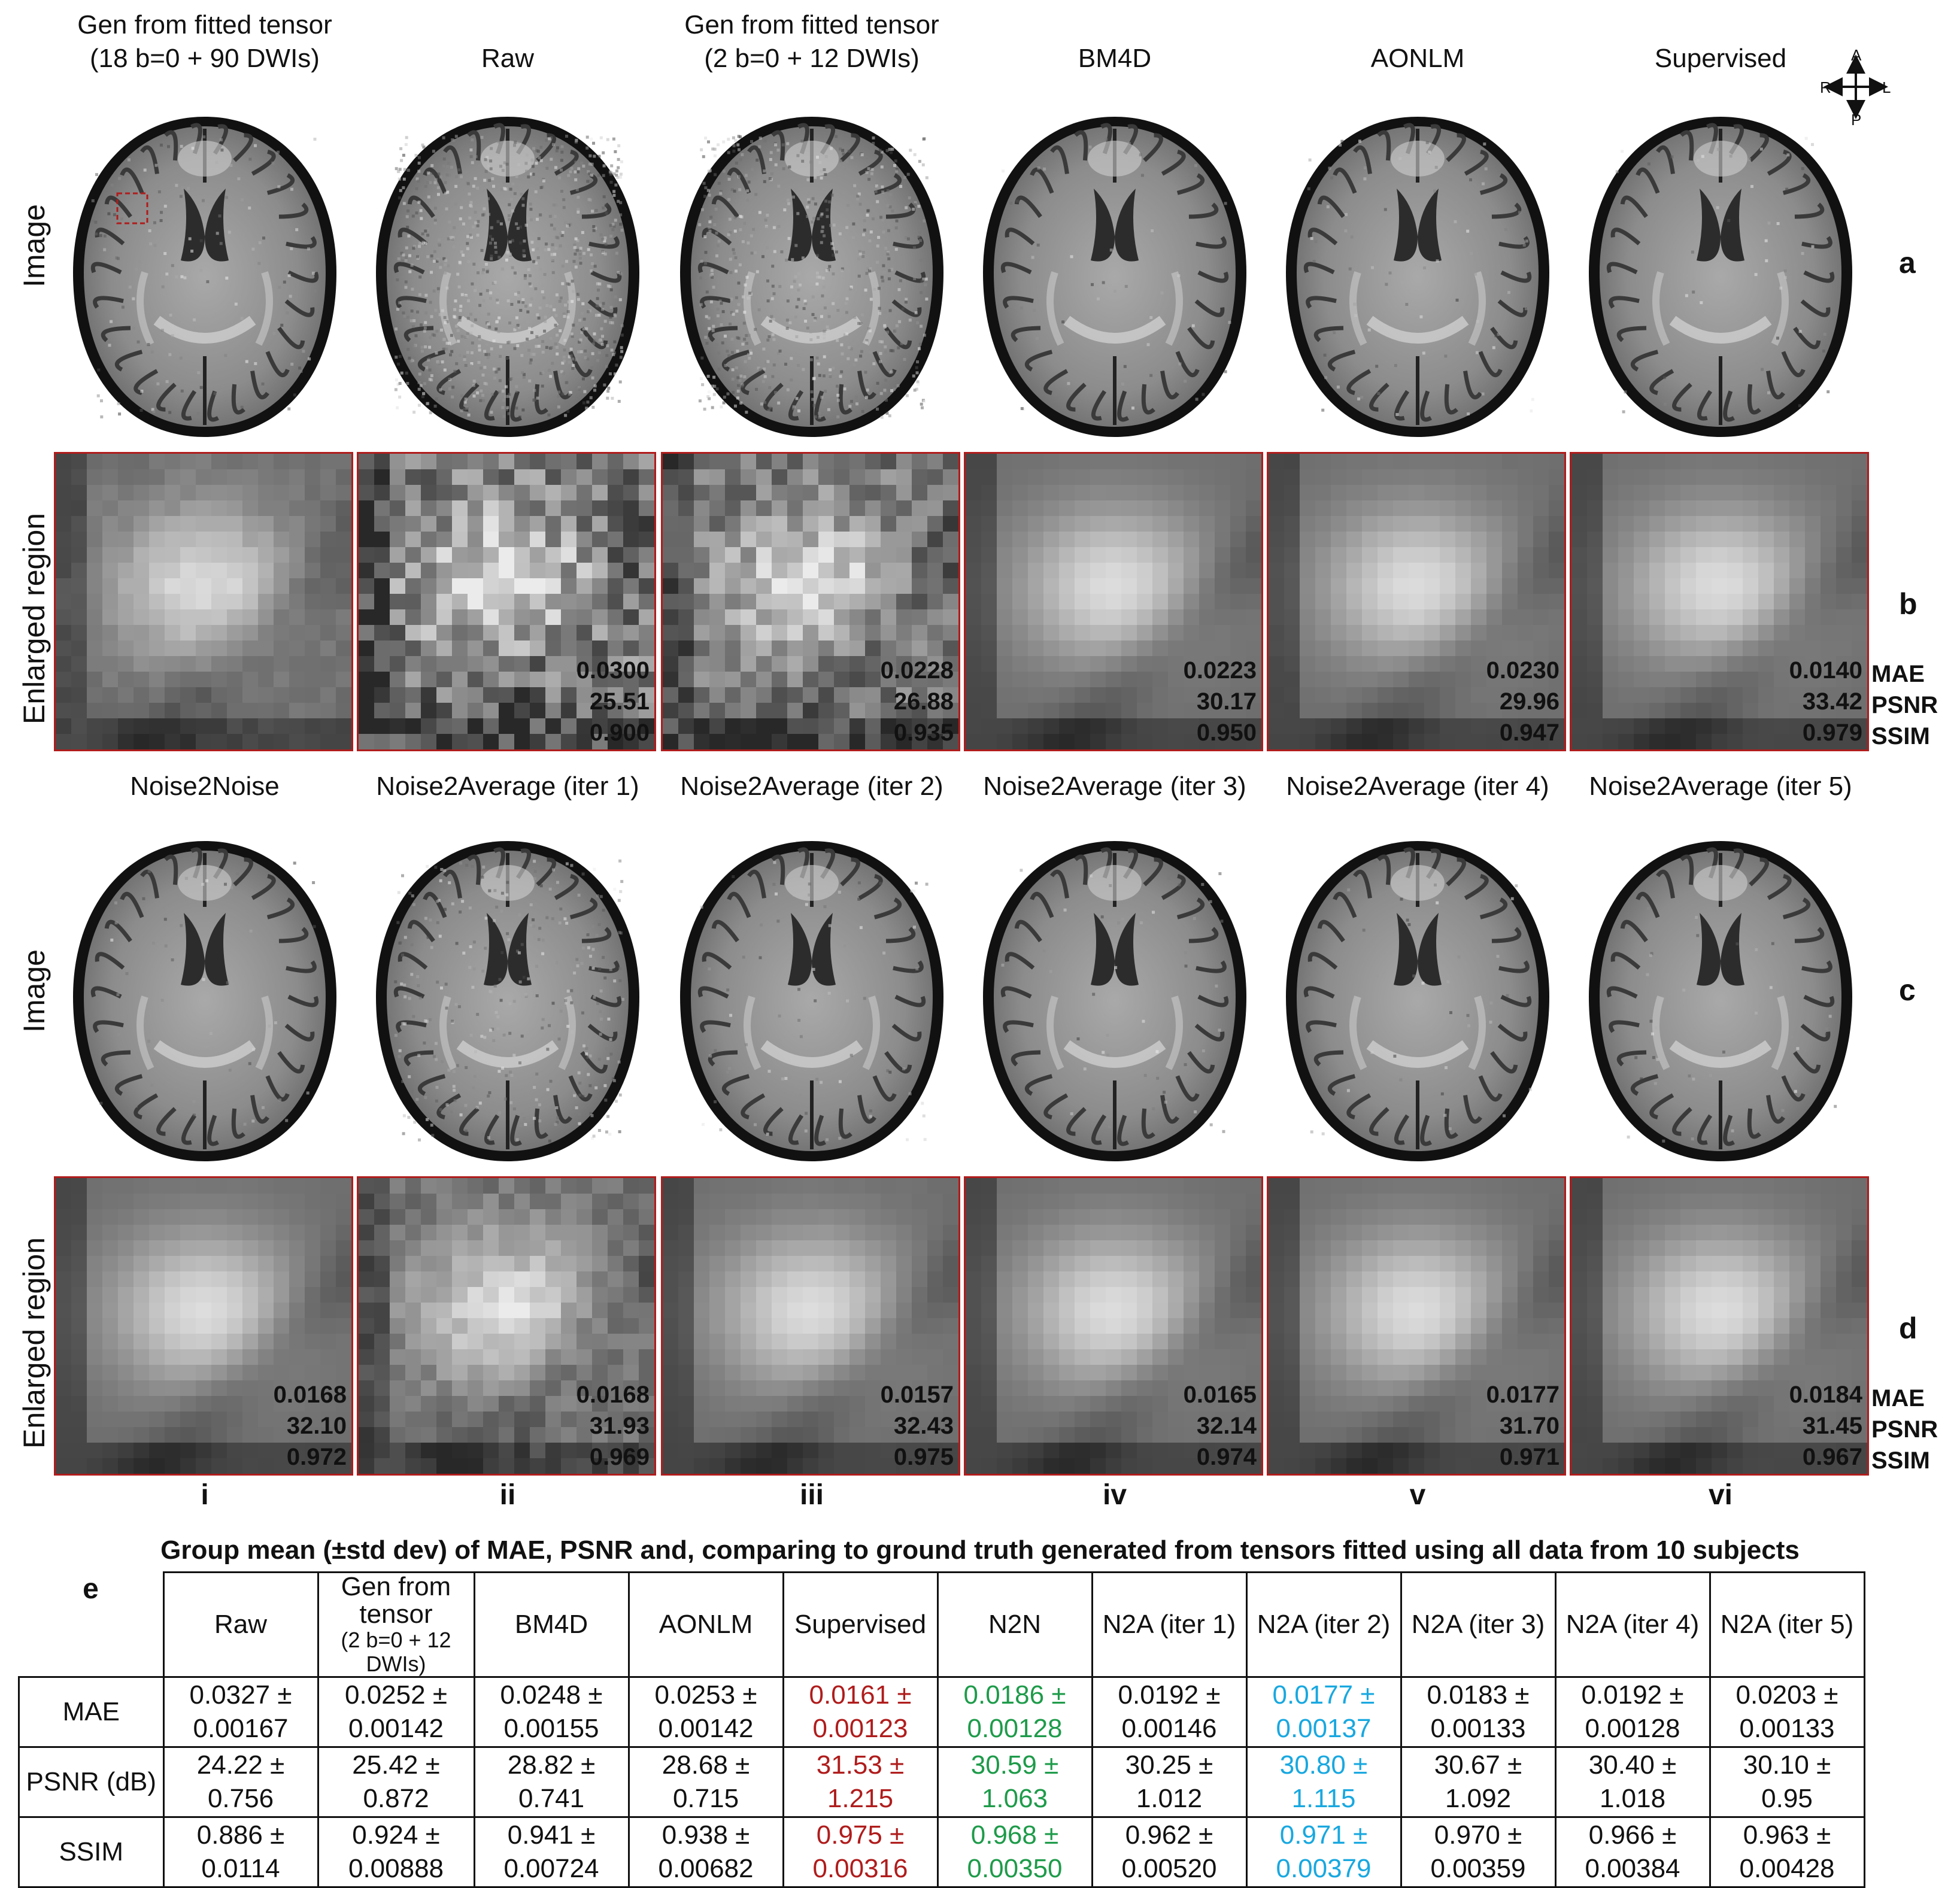  Describe the element at coordinates (1825, 670) in the screenshot. I see `mae-value: 0.0140` at that location.